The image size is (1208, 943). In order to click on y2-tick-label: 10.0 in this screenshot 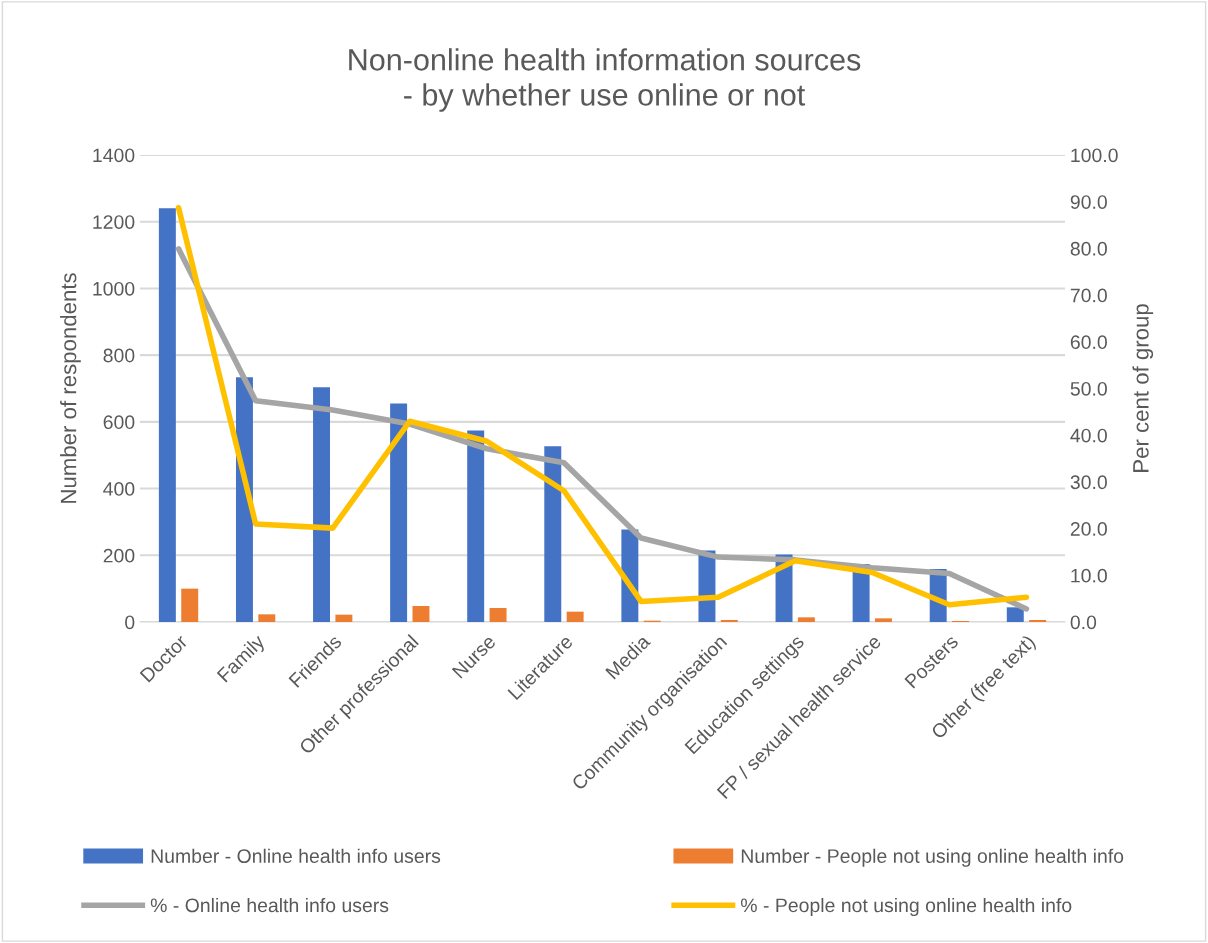, I will do `click(1089, 575)`.